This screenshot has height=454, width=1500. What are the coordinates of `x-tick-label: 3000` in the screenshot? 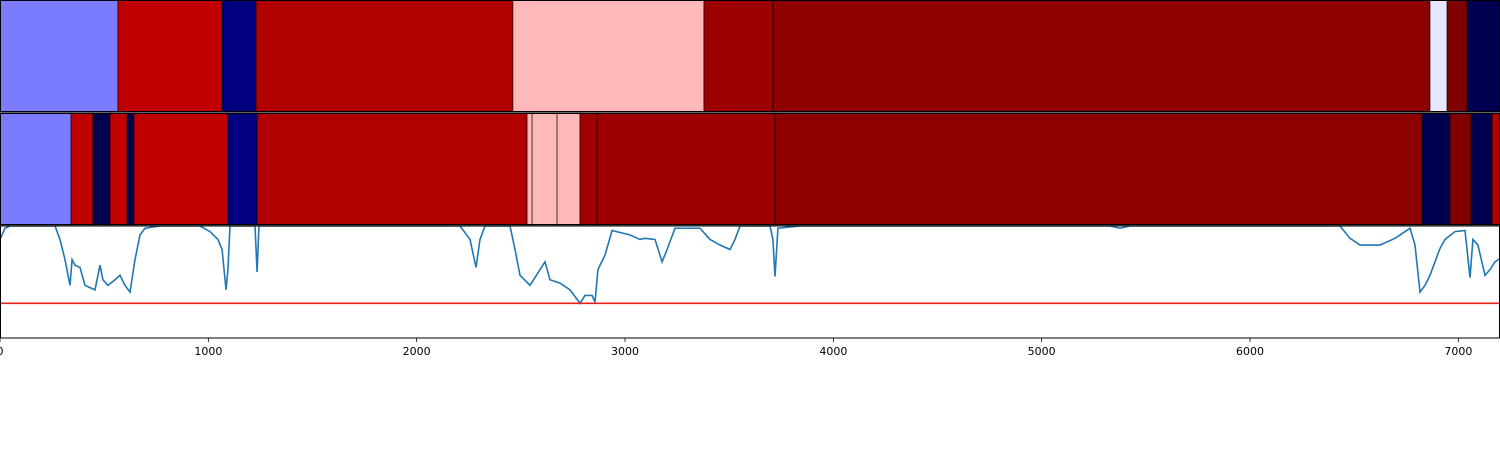 It's located at (625, 351).